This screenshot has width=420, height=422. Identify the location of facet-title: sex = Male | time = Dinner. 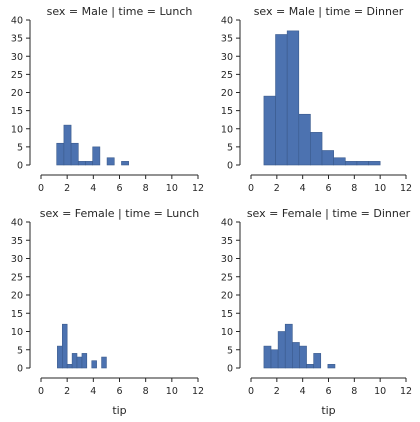
(329, 11).